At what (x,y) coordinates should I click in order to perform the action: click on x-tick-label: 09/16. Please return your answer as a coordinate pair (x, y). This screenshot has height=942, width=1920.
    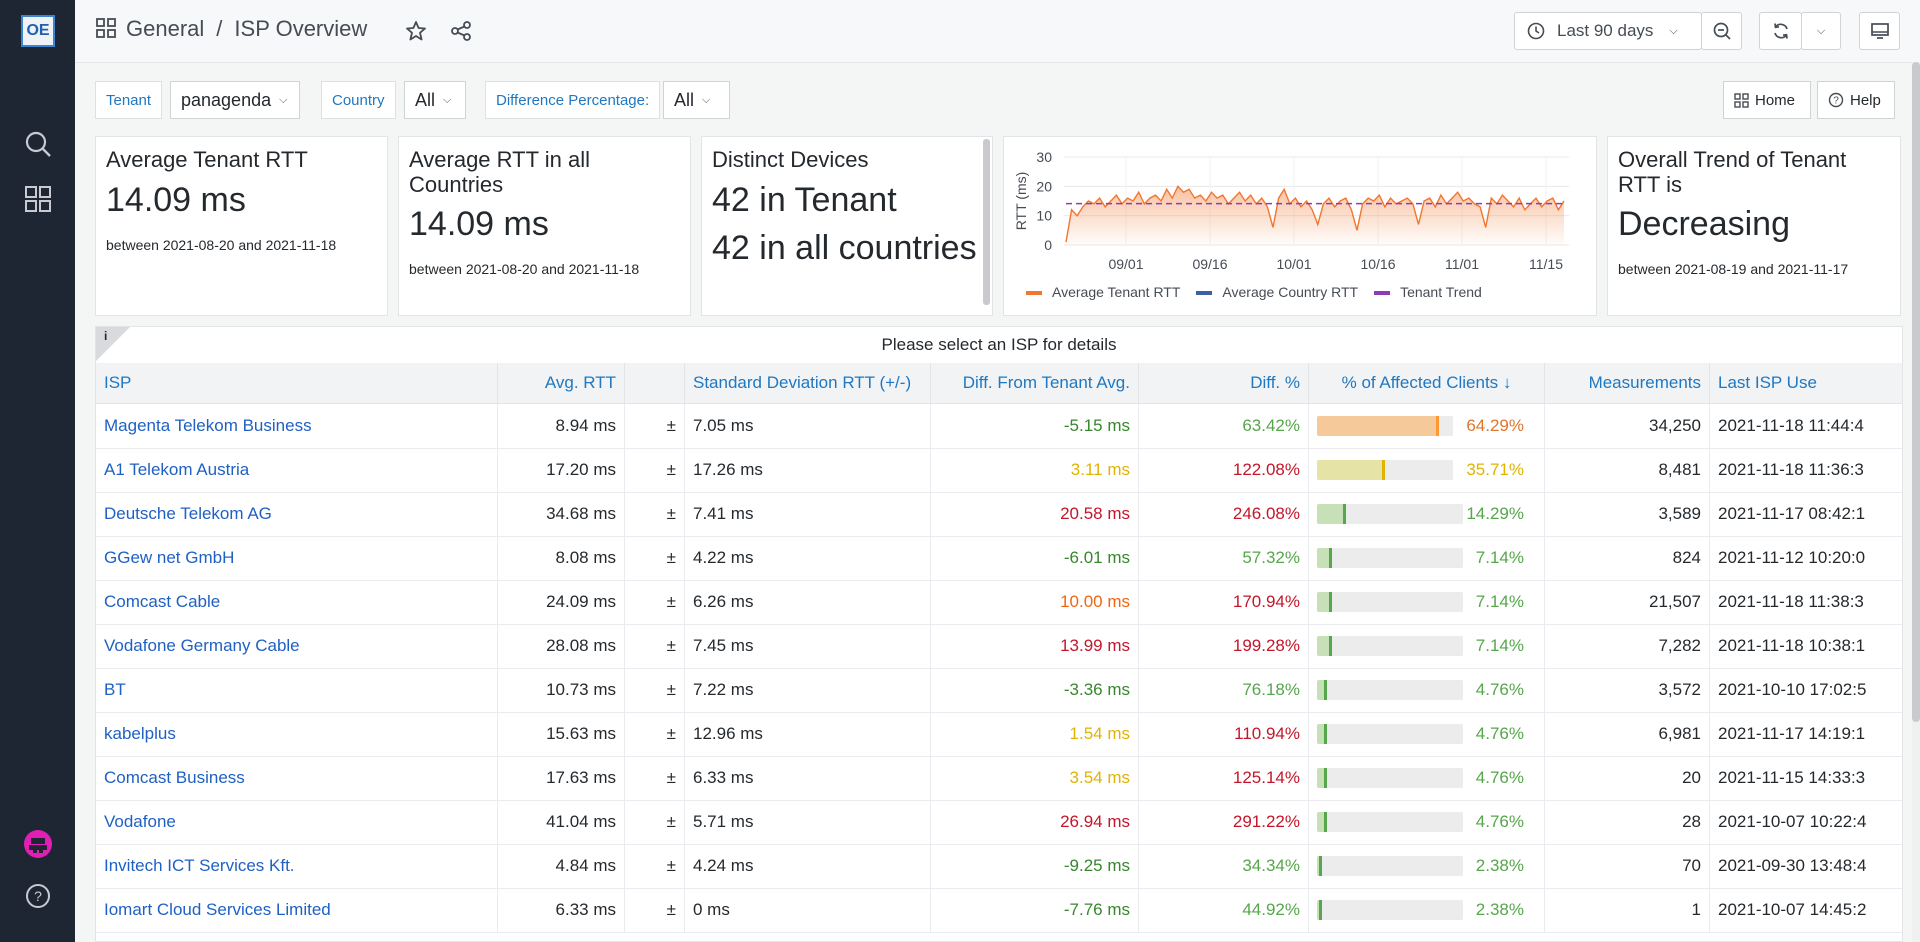
    Looking at the image, I should click on (1209, 264).